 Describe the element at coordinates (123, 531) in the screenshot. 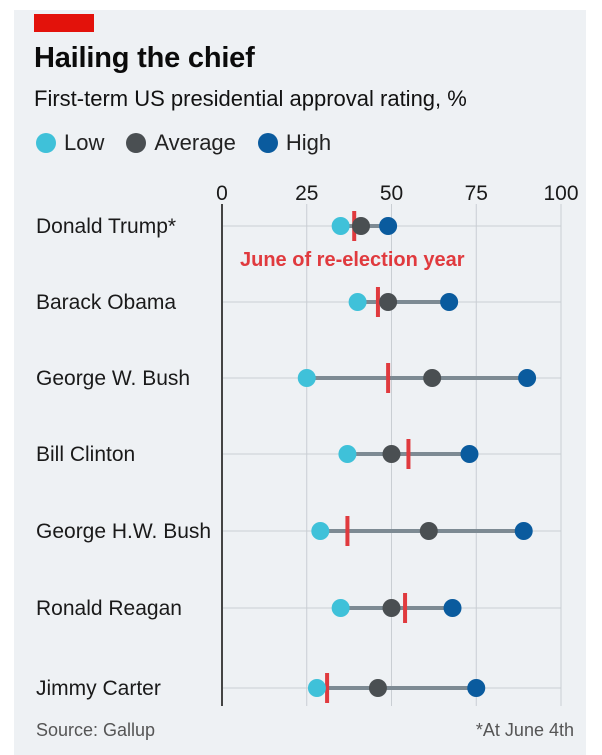

I see `president-name: George H.W. Bush` at that location.